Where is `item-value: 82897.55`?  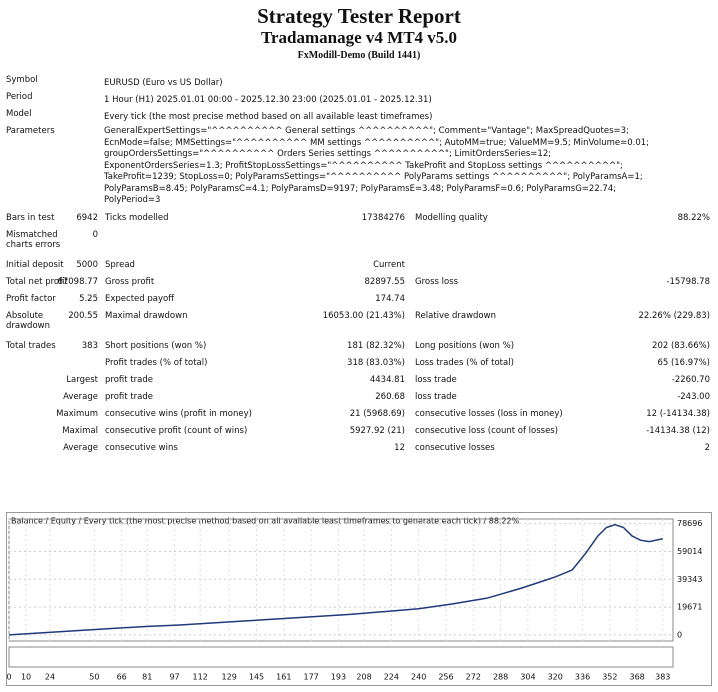
item-value: 82897.55 is located at coordinates (384, 281).